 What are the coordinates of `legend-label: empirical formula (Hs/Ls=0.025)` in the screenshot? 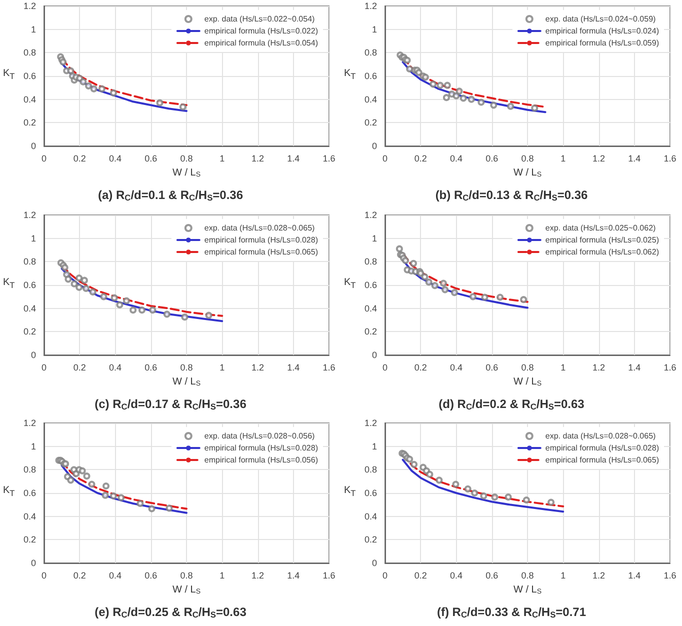 It's located at (602, 239).